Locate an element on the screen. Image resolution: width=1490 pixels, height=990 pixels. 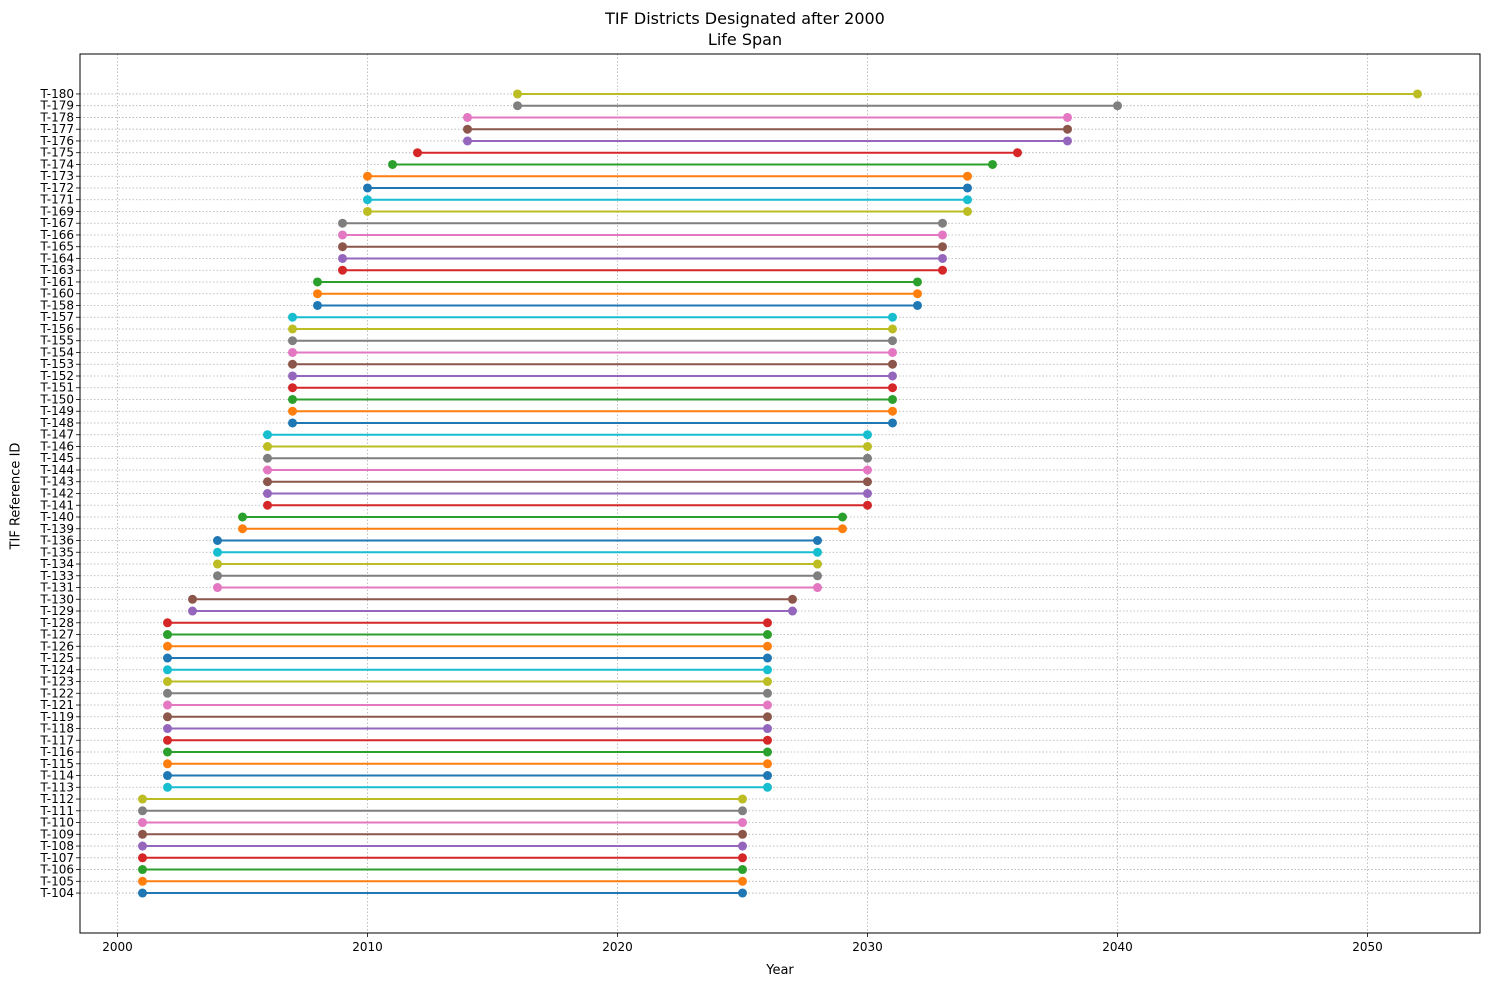
y-tick-label: T-141 is located at coordinates (57, 505).